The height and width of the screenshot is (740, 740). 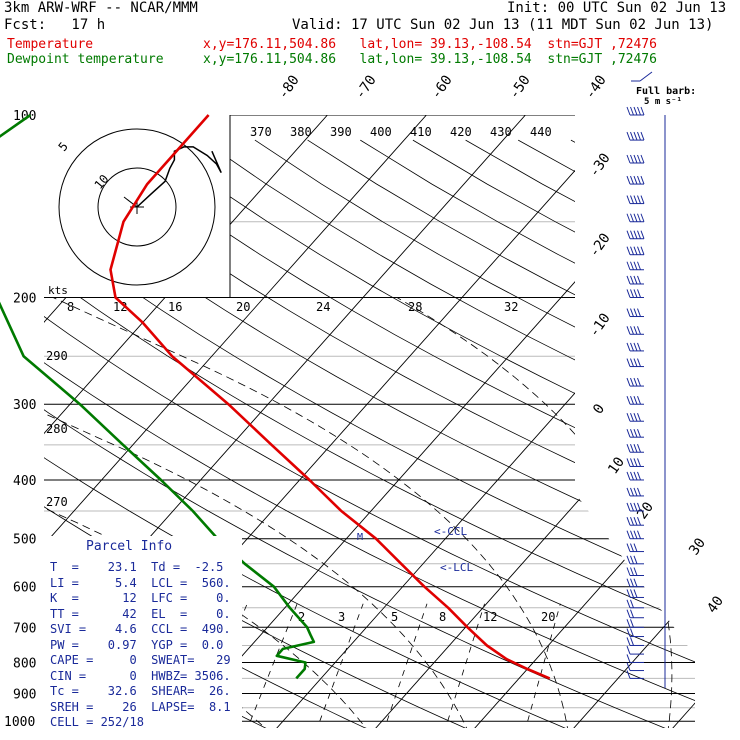 What do you see at coordinates (24, 540) in the screenshot?
I see `pressure-tick-label: 500` at bounding box center [24, 540].